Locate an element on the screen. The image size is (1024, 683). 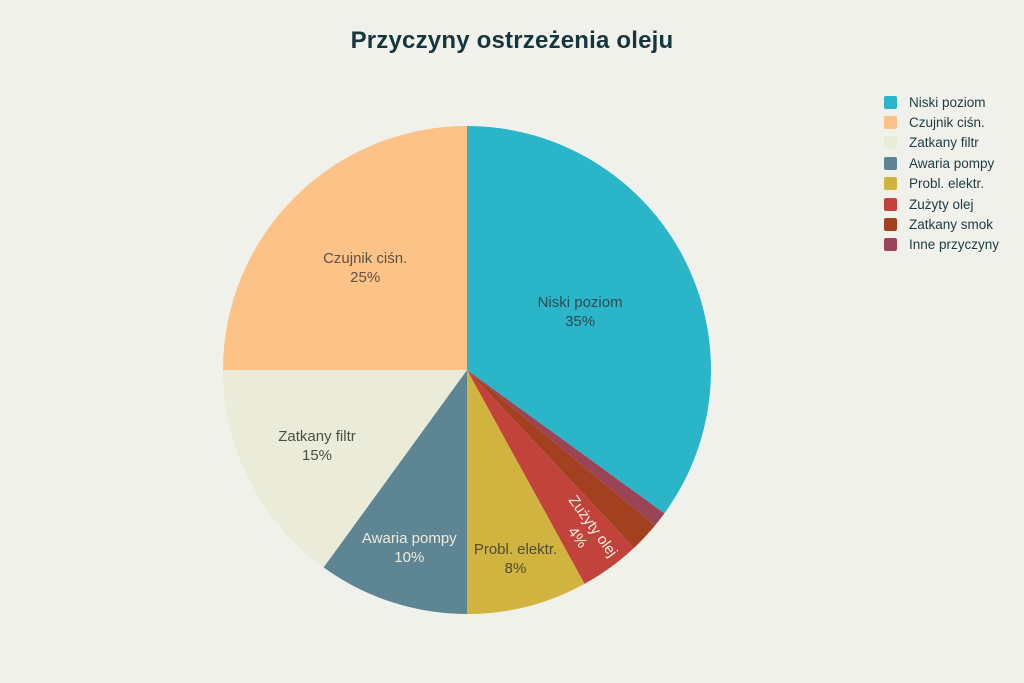
pie-slice-zuzyty-olej is located at coordinates (551, 477).